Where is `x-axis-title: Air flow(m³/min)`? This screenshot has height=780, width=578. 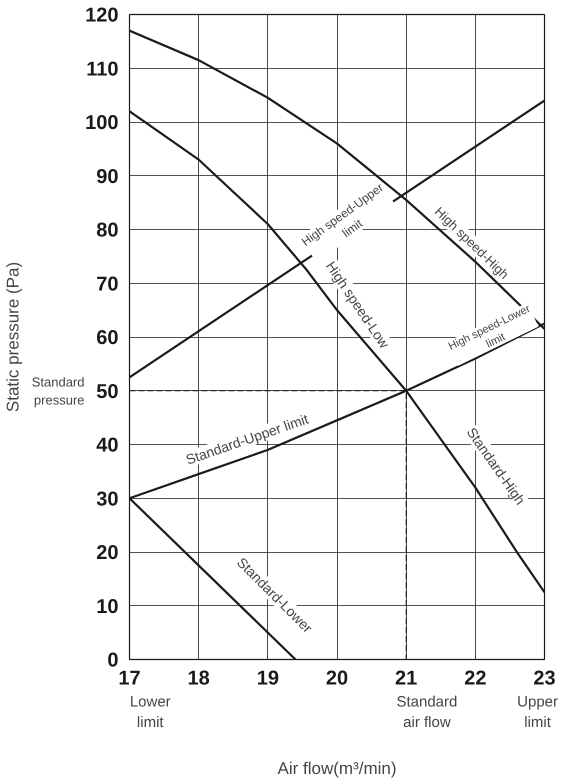
x-axis-title: Air flow(m³/min) is located at coordinates (337, 768).